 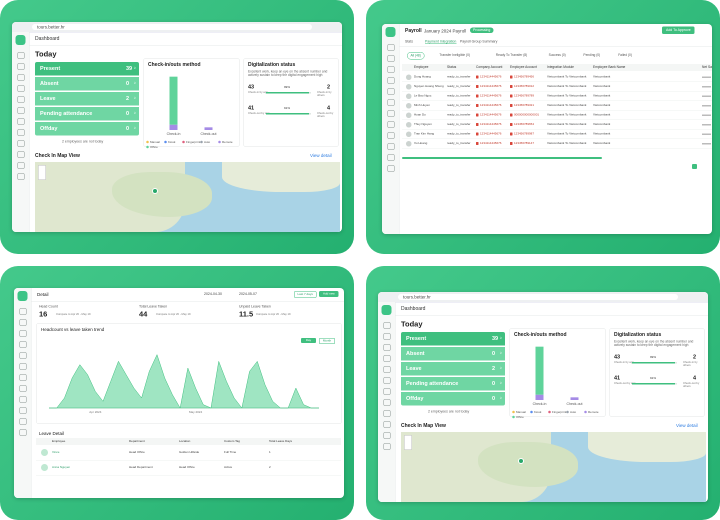 What do you see at coordinates (83, 142) in the screenshot?
I see `status-note: 2 employees are not today` at bounding box center [83, 142].